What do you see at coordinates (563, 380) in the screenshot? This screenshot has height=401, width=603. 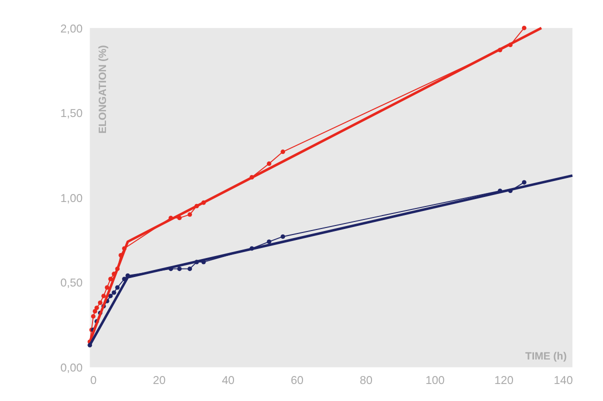 I see `x-tick-label: 140` at bounding box center [563, 380].